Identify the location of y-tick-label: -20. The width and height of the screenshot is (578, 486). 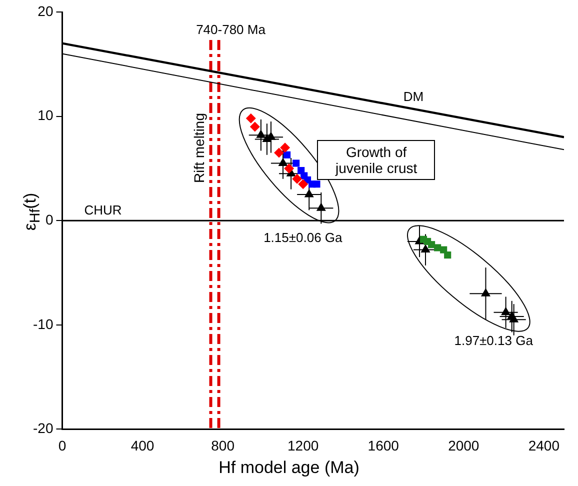
(43, 428).